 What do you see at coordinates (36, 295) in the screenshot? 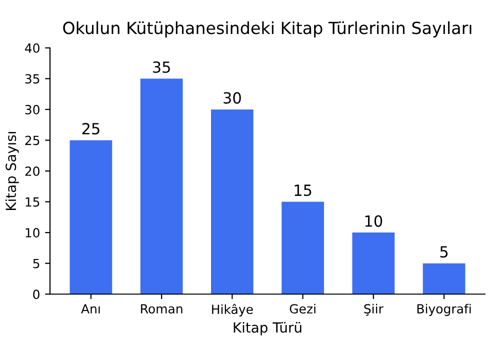
I see `y-tick-label: 0` at bounding box center [36, 295].